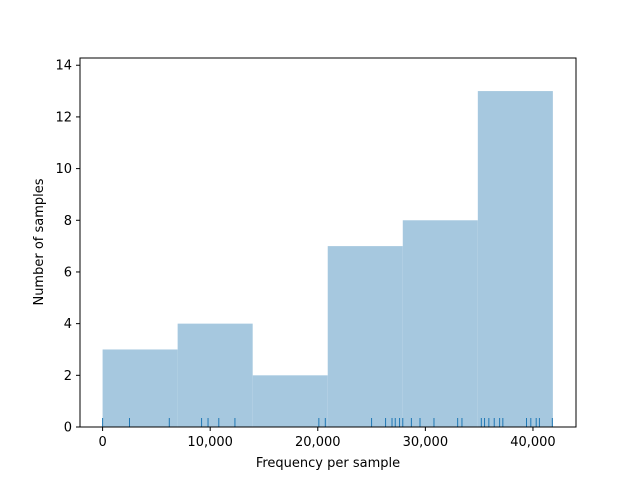 Image resolution: width=640 pixels, height=480 pixels. Describe the element at coordinates (63, 169) in the screenshot. I see `y-tick-label-6: 10` at that location.